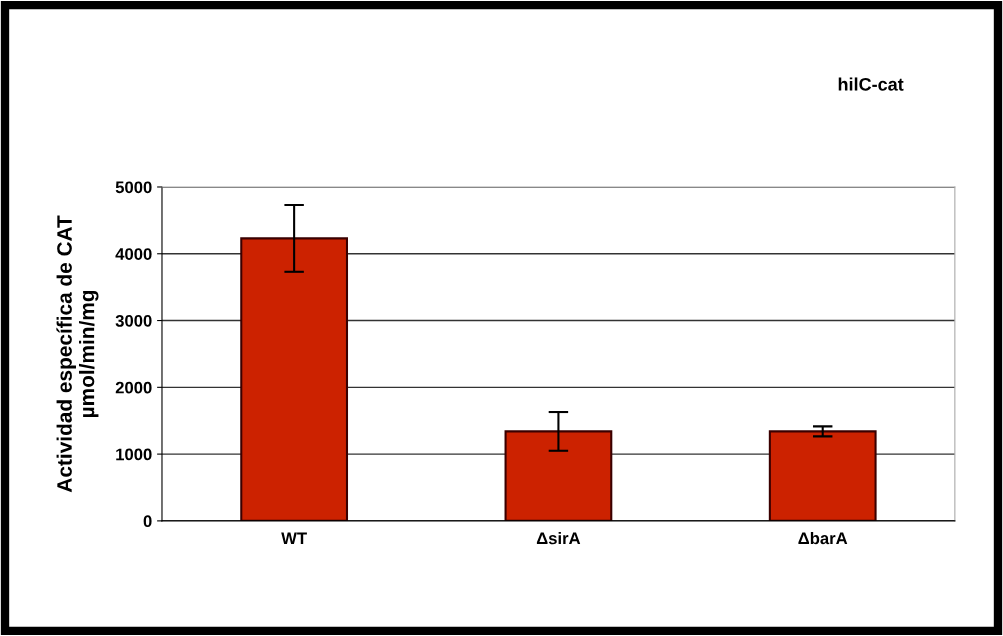 The image size is (1003, 636). I want to click on y-tick-label: 2000, so click(133, 387).